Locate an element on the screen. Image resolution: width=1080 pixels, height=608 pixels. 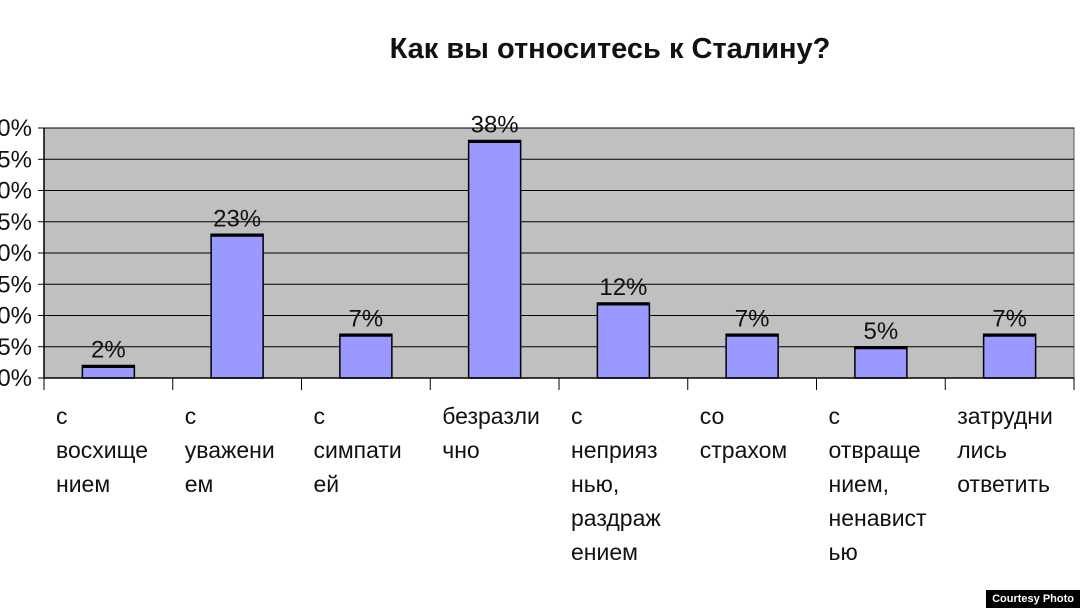
y-tick-label: 15% is located at coordinates (16, 284).